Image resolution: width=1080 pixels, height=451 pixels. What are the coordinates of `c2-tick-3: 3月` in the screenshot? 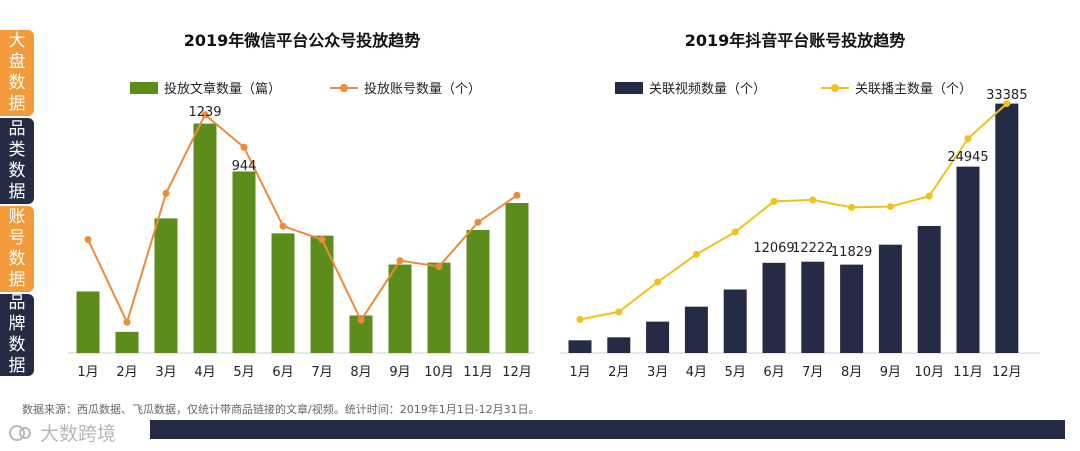 It's located at (657, 372).